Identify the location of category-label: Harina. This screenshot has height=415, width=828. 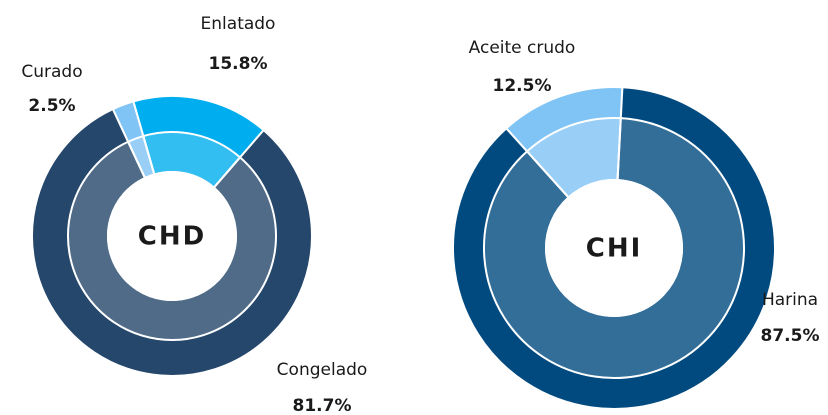
(790, 300).